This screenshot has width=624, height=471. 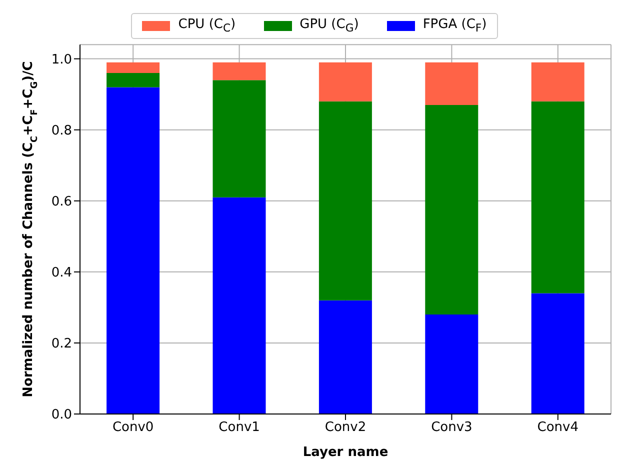 What do you see at coordinates (61, 415) in the screenshot?
I see `y-tick-label: 0.0` at bounding box center [61, 415].